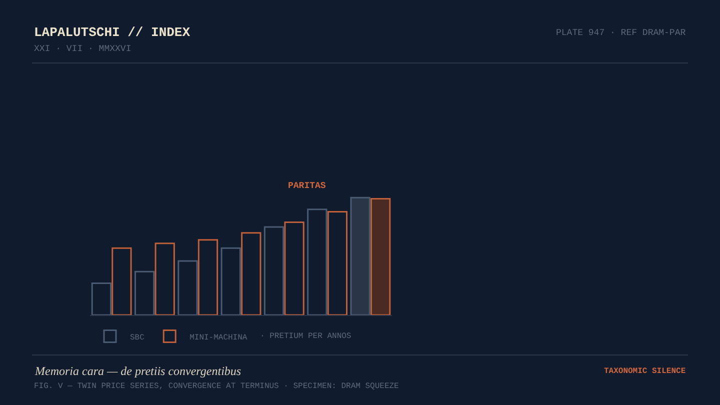  I want to click on text: TAXONOMIC SILENCE, so click(645, 371).